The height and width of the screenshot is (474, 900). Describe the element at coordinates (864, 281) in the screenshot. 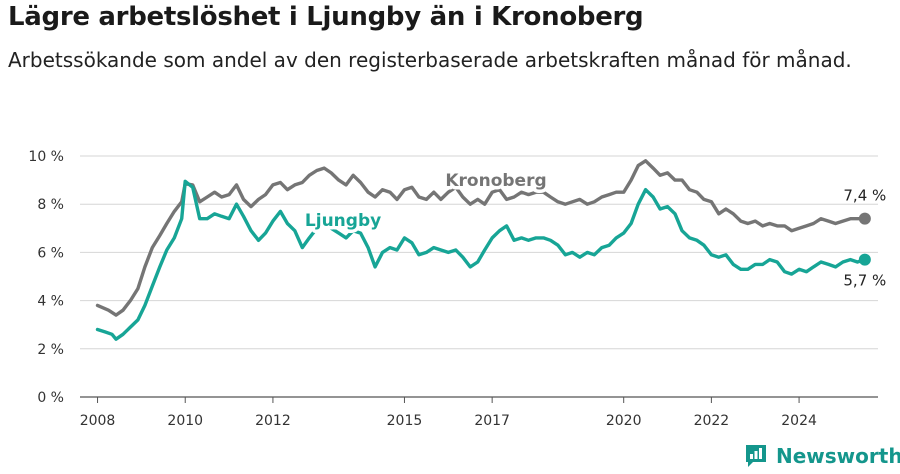

I see `end-value-ljungby: 5,7 %` at that location.